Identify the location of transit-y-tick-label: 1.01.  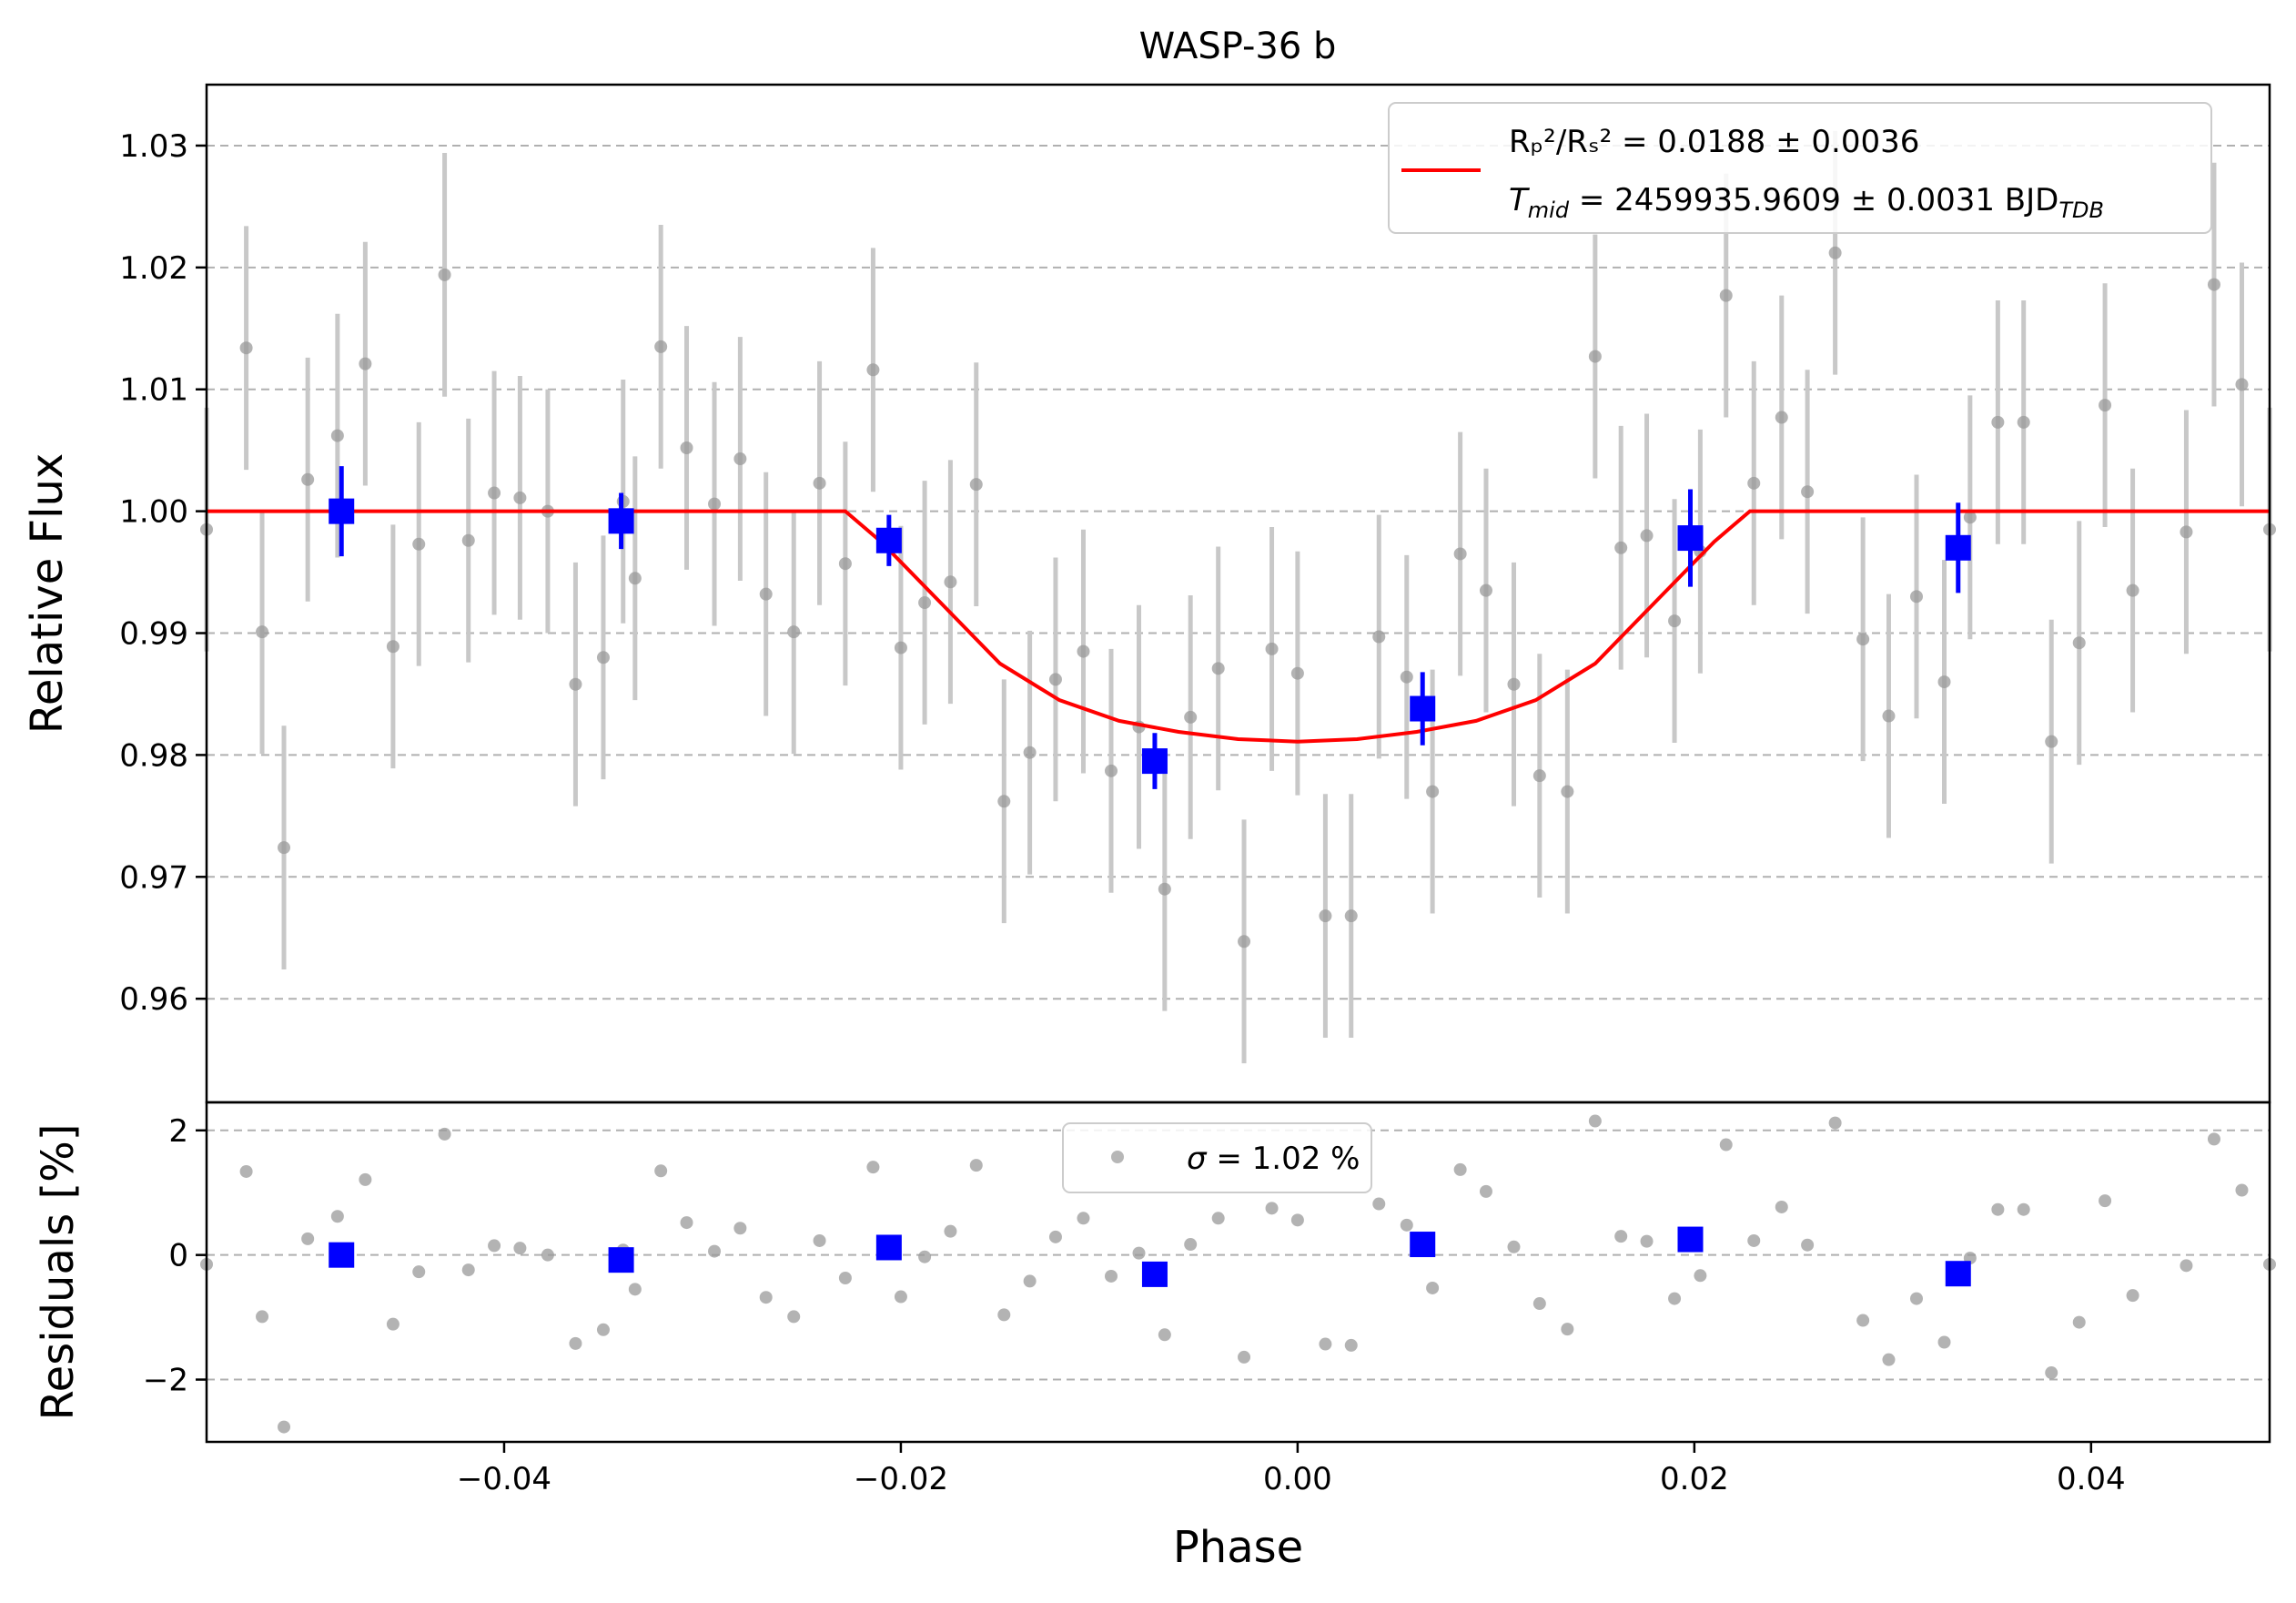
(153, 390).